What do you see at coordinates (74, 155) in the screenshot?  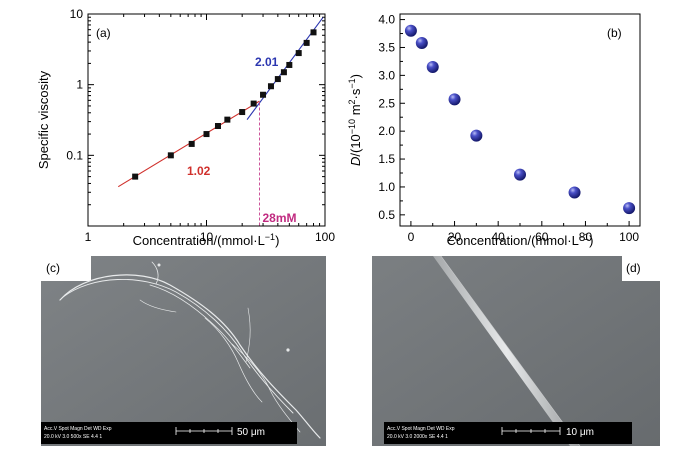 I see `panel-a-y-tick-label: 0.1` at bounding box center [74, 155].